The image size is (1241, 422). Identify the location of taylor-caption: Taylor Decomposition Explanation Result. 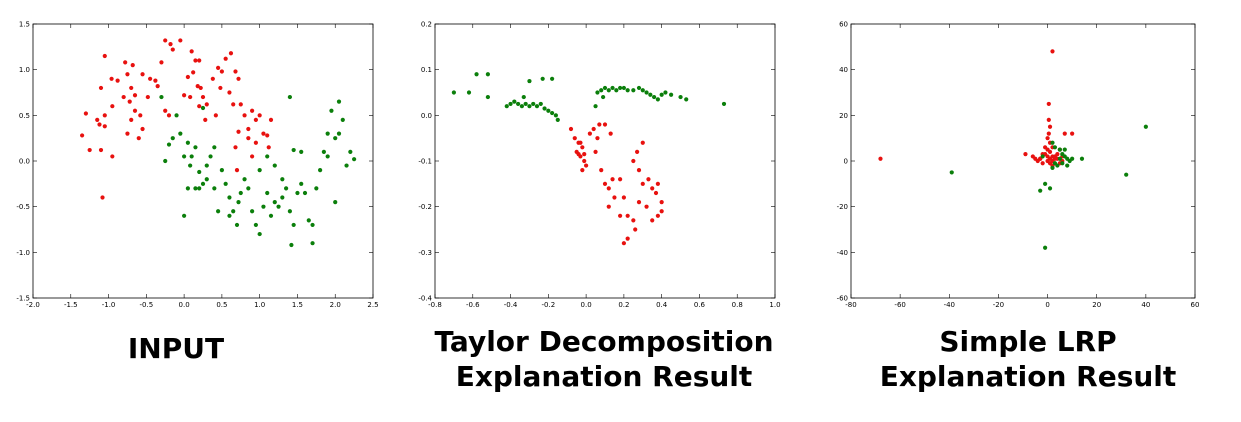
(604, 359).